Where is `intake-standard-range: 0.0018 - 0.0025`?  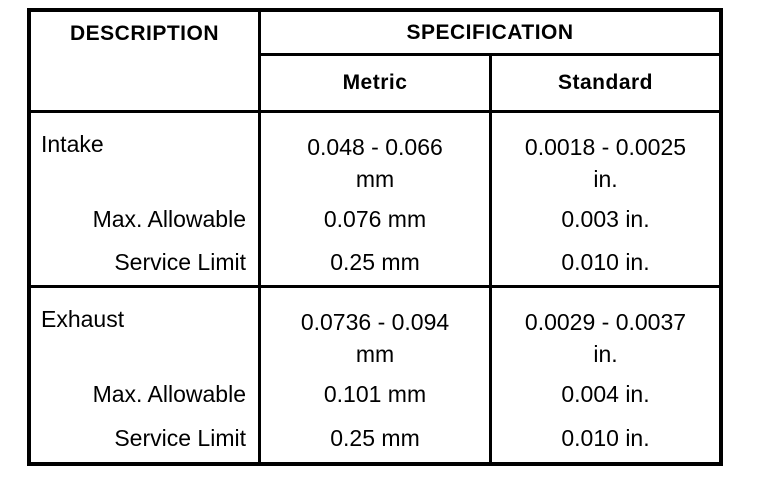 intake-standard-range: 0.0018 - 0.0025 is located at coordinates (605, 147).